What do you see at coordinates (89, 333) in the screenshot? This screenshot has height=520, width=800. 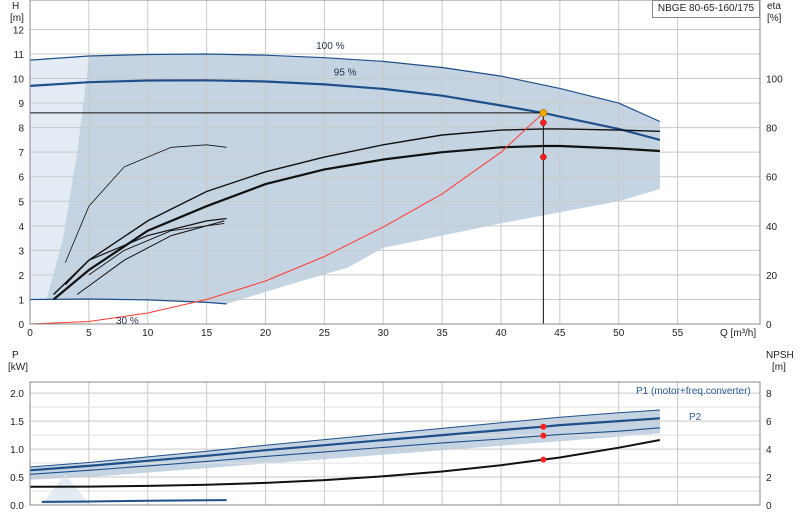 I see `upper-x-tick-label: 5` at bounding box center [89, 333].